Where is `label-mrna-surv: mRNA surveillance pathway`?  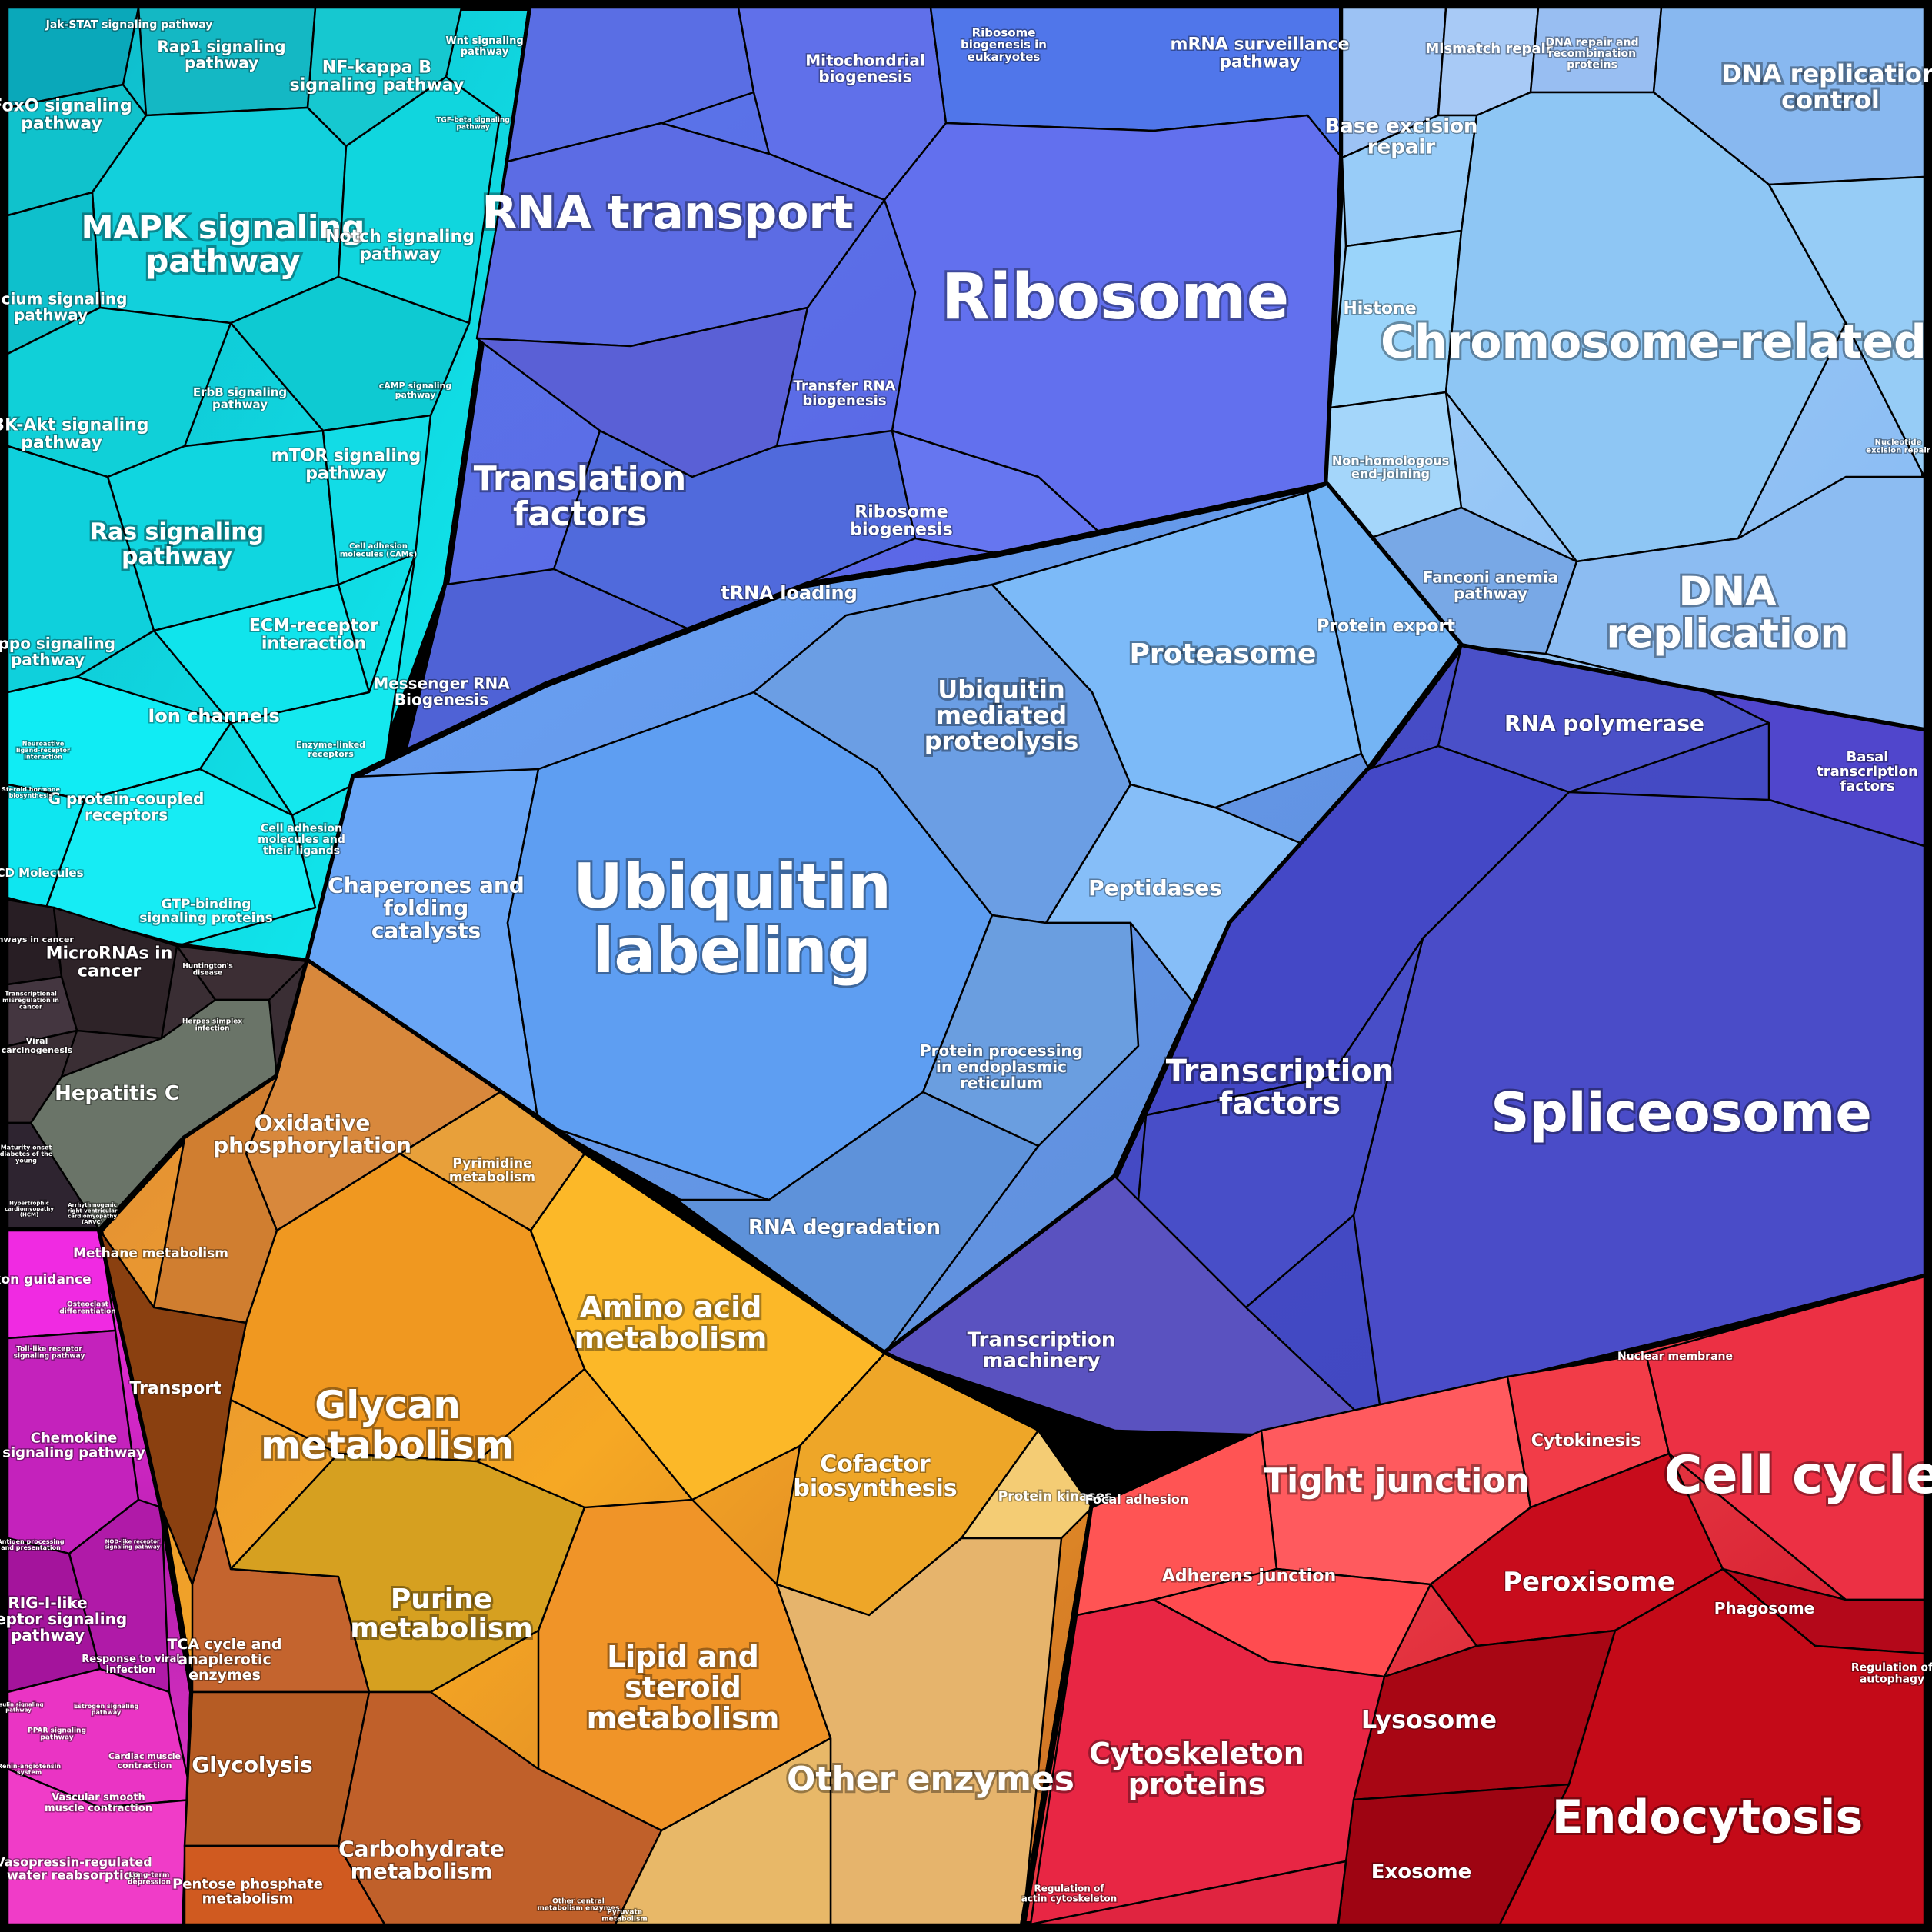 label-mrna-surv: mRNA surveillance pathway is located at coordinates (1260, 53).